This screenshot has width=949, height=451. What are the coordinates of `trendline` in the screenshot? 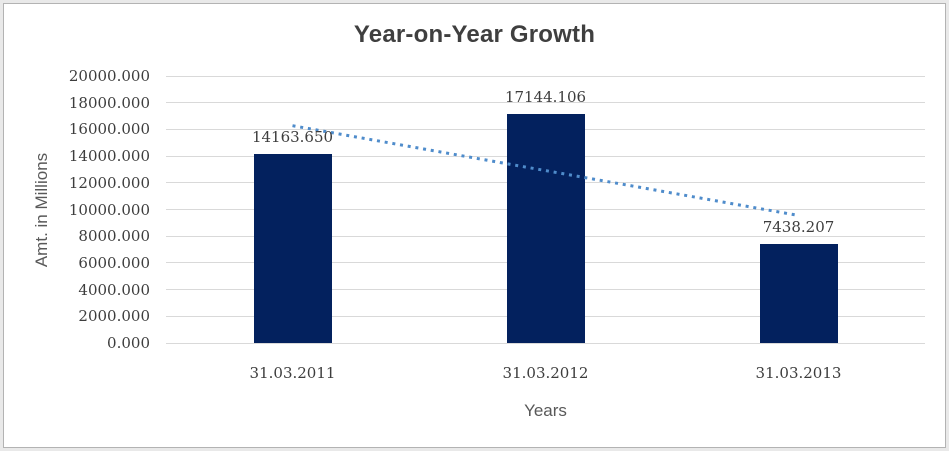 It's located at (545, 170).